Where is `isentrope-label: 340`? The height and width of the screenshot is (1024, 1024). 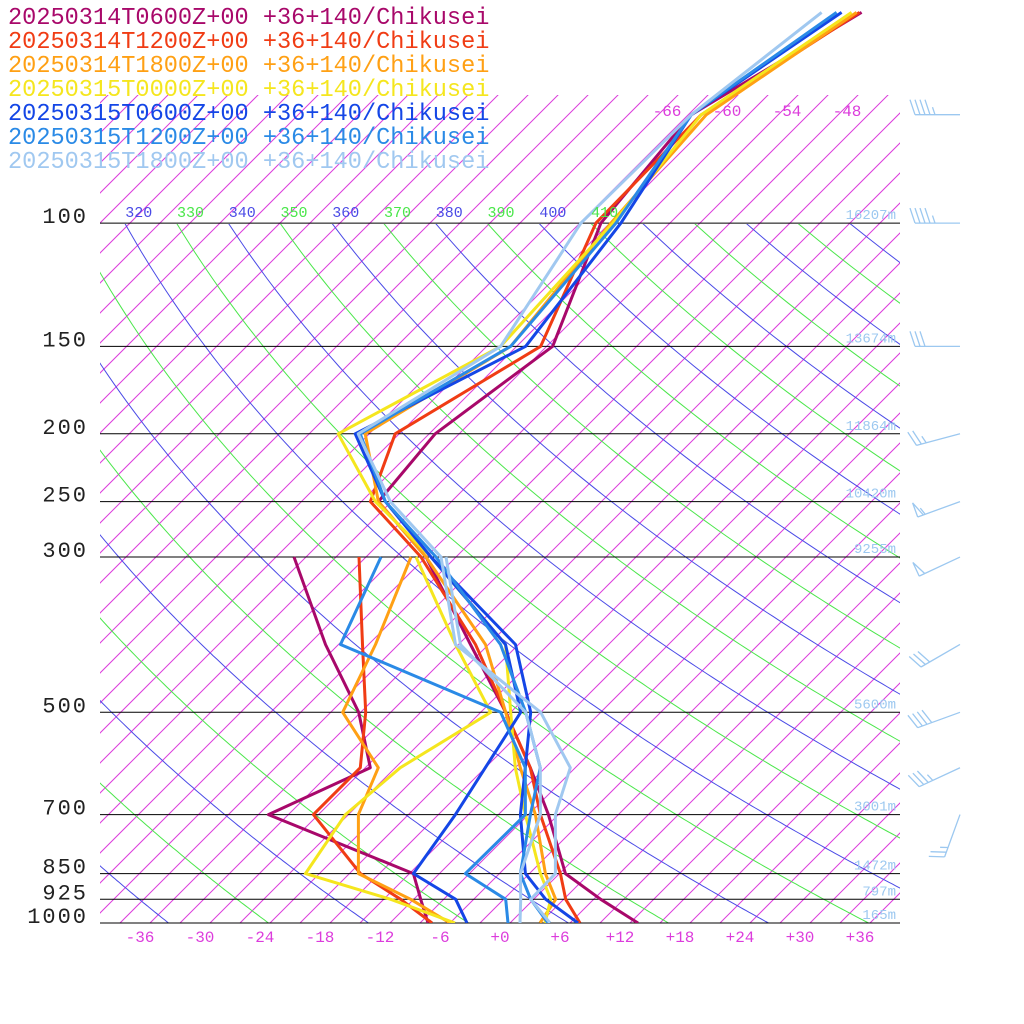
isentrope-label: 340 is located at coordinates (242, 213).